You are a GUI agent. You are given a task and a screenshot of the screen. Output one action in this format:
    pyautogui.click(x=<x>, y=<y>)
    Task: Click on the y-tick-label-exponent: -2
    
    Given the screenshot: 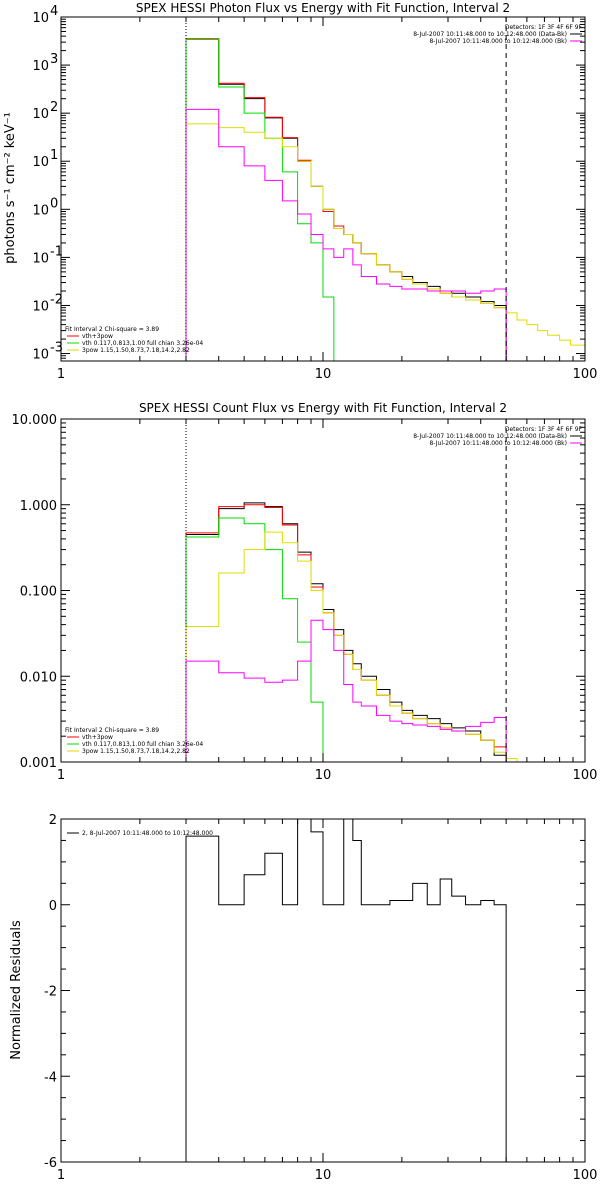 What is the action you would take?
    pyautogui.click(x=56, y=299)
    